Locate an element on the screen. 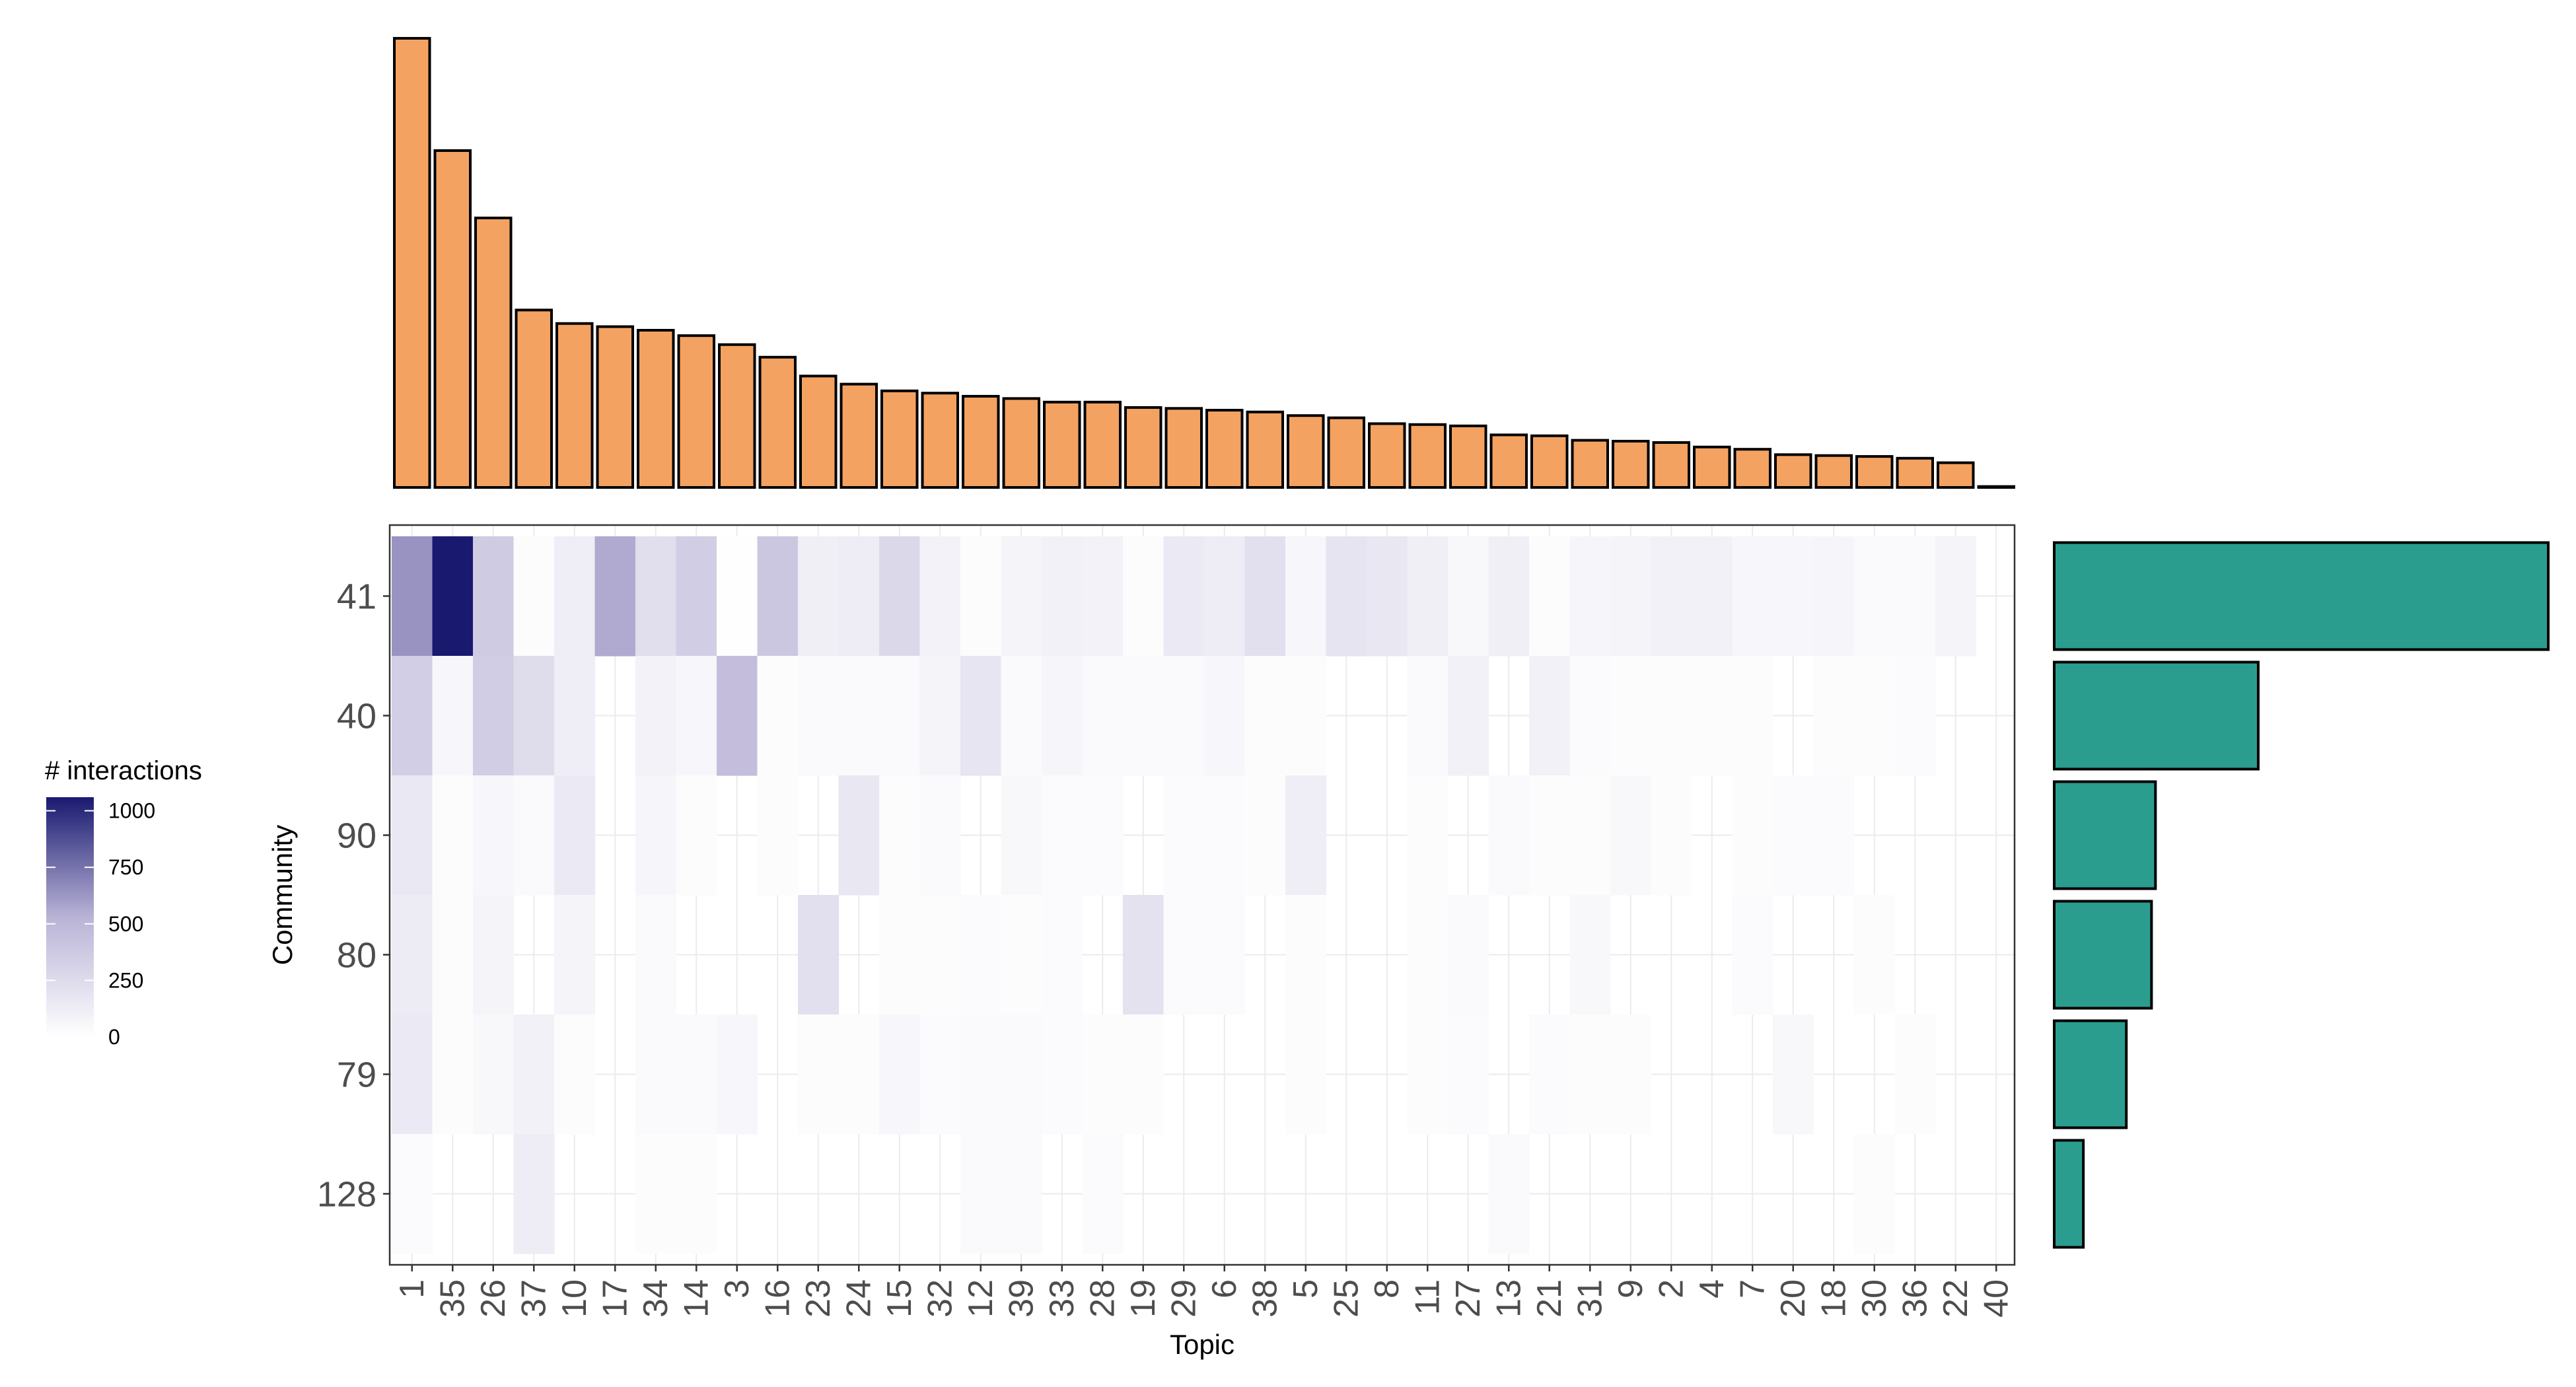  legend-tick-label: 250 is located at coordinates (126, 980).